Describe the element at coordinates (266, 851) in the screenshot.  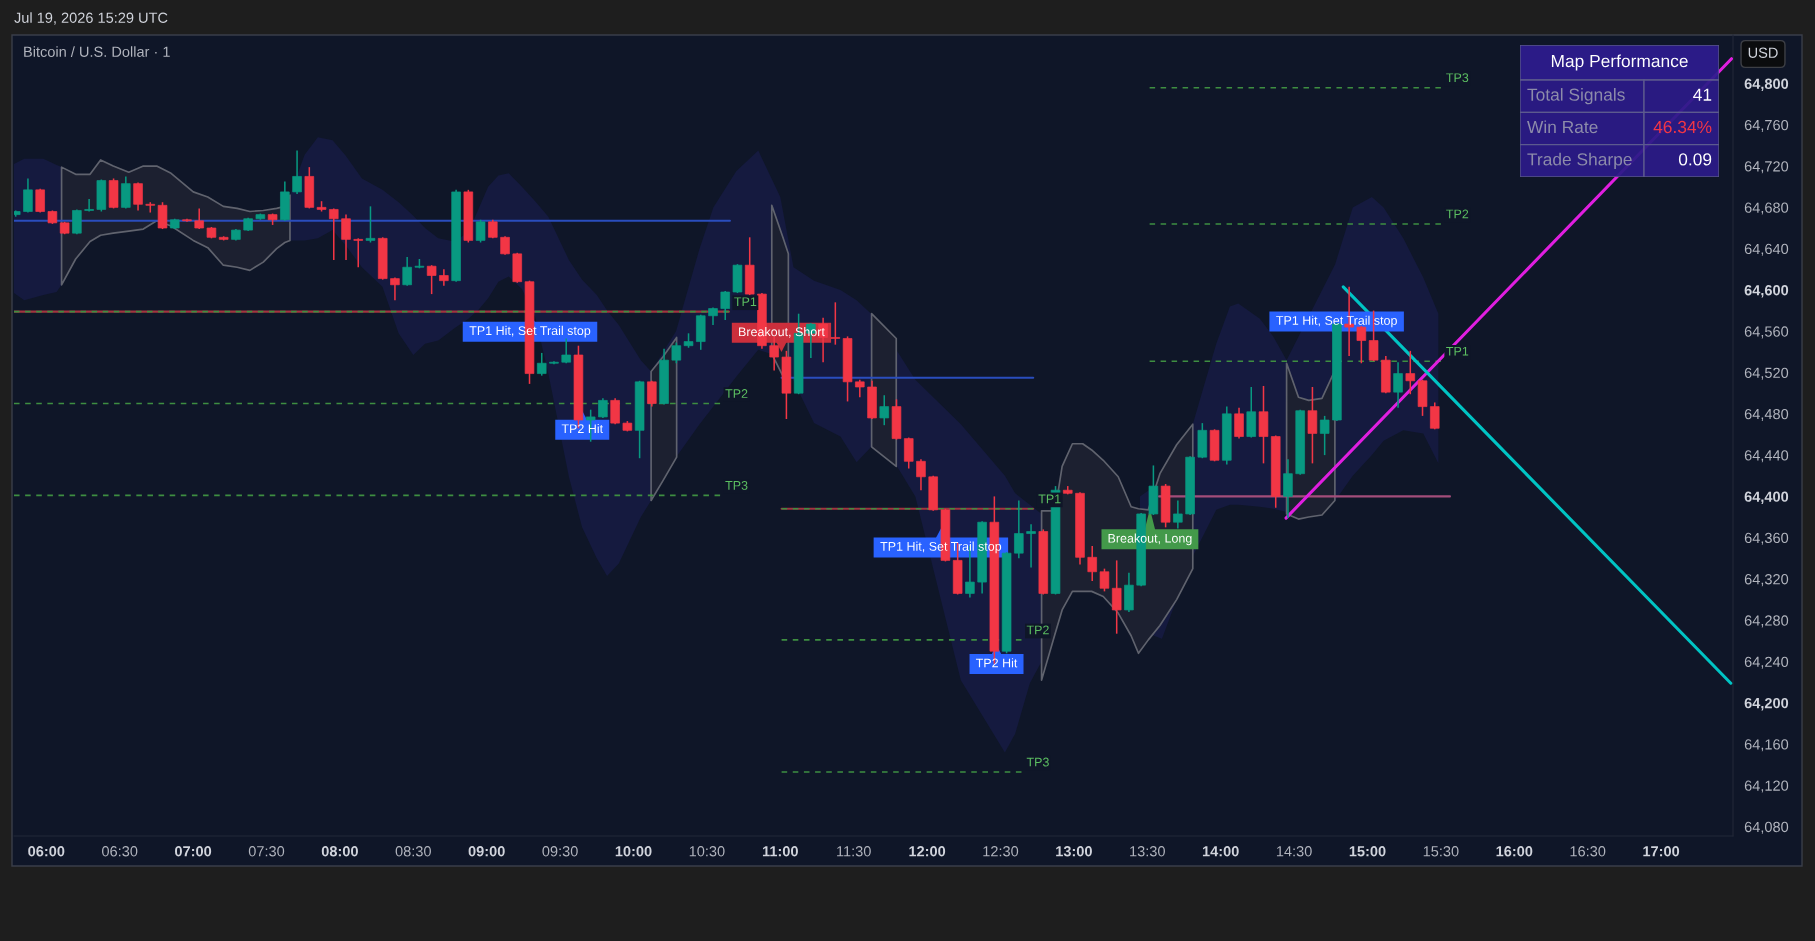
I see `x-tick-label: 07:30` at that location.